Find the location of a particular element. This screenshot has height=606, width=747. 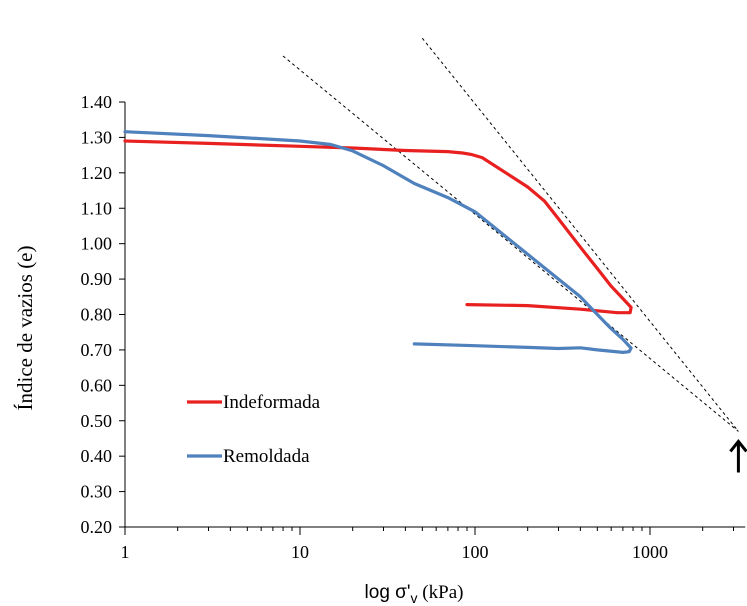

legend-label-indeformada: Indeformada is located at coordinates (272, 402).